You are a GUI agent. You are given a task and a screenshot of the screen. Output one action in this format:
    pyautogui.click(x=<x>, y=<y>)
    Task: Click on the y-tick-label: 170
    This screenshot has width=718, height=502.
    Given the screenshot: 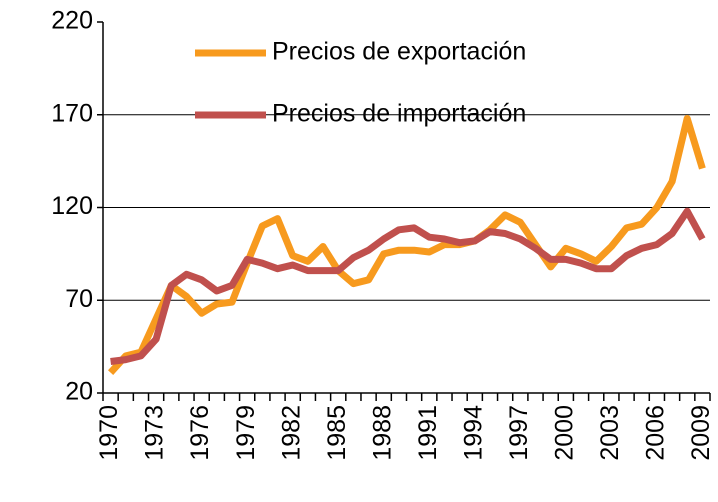 What is the action you would take?
    pyautogui.click(x=72, y=113)
    